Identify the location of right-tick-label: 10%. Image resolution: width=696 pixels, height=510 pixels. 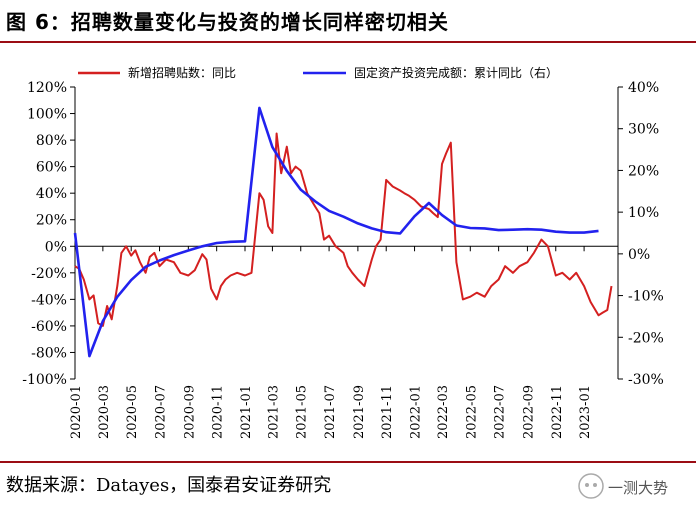
(643, 213).